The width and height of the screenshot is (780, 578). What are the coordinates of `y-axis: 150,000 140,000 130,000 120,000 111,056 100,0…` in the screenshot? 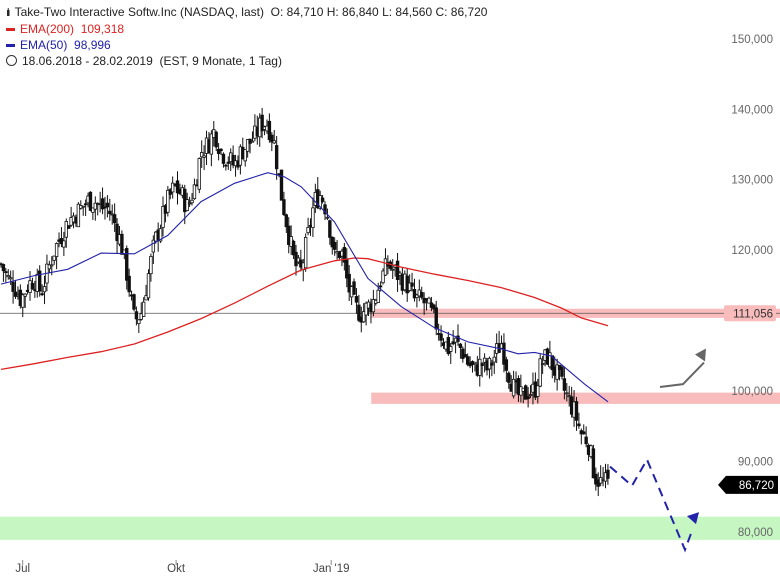 It's located at (748, 286).